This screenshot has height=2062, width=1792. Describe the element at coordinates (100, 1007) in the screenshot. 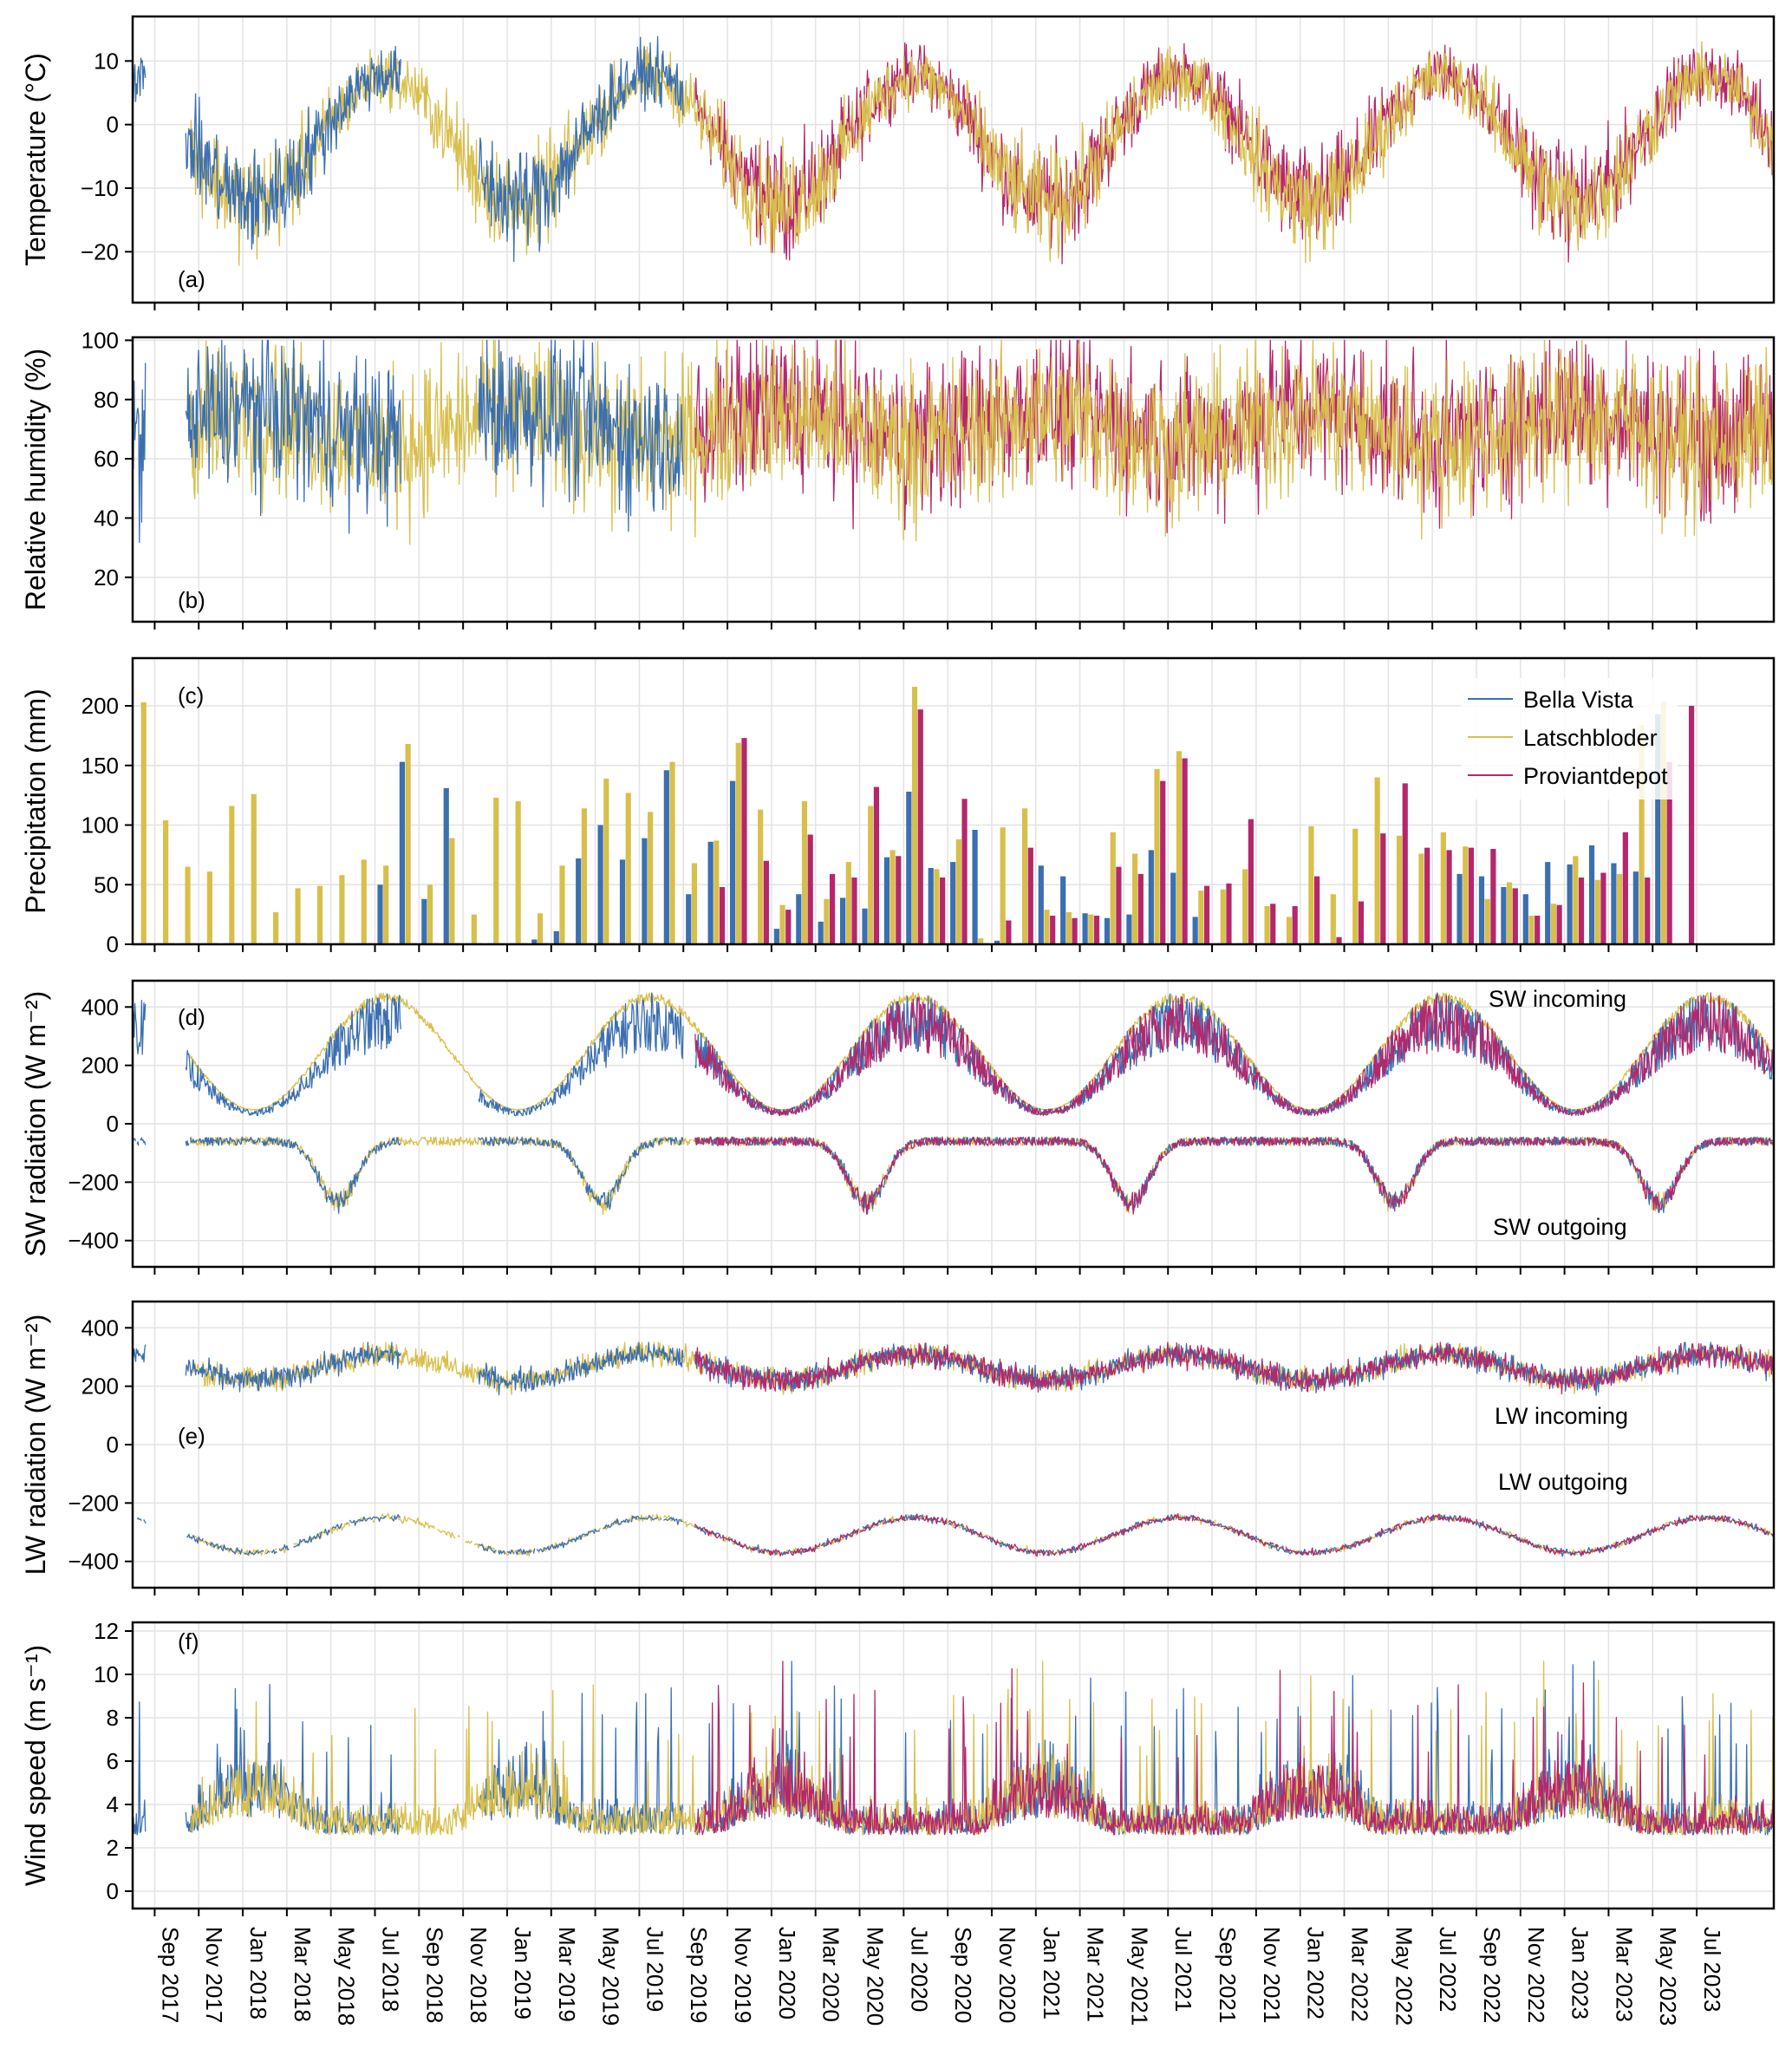

I see `y-tick-label: 400` at that location.